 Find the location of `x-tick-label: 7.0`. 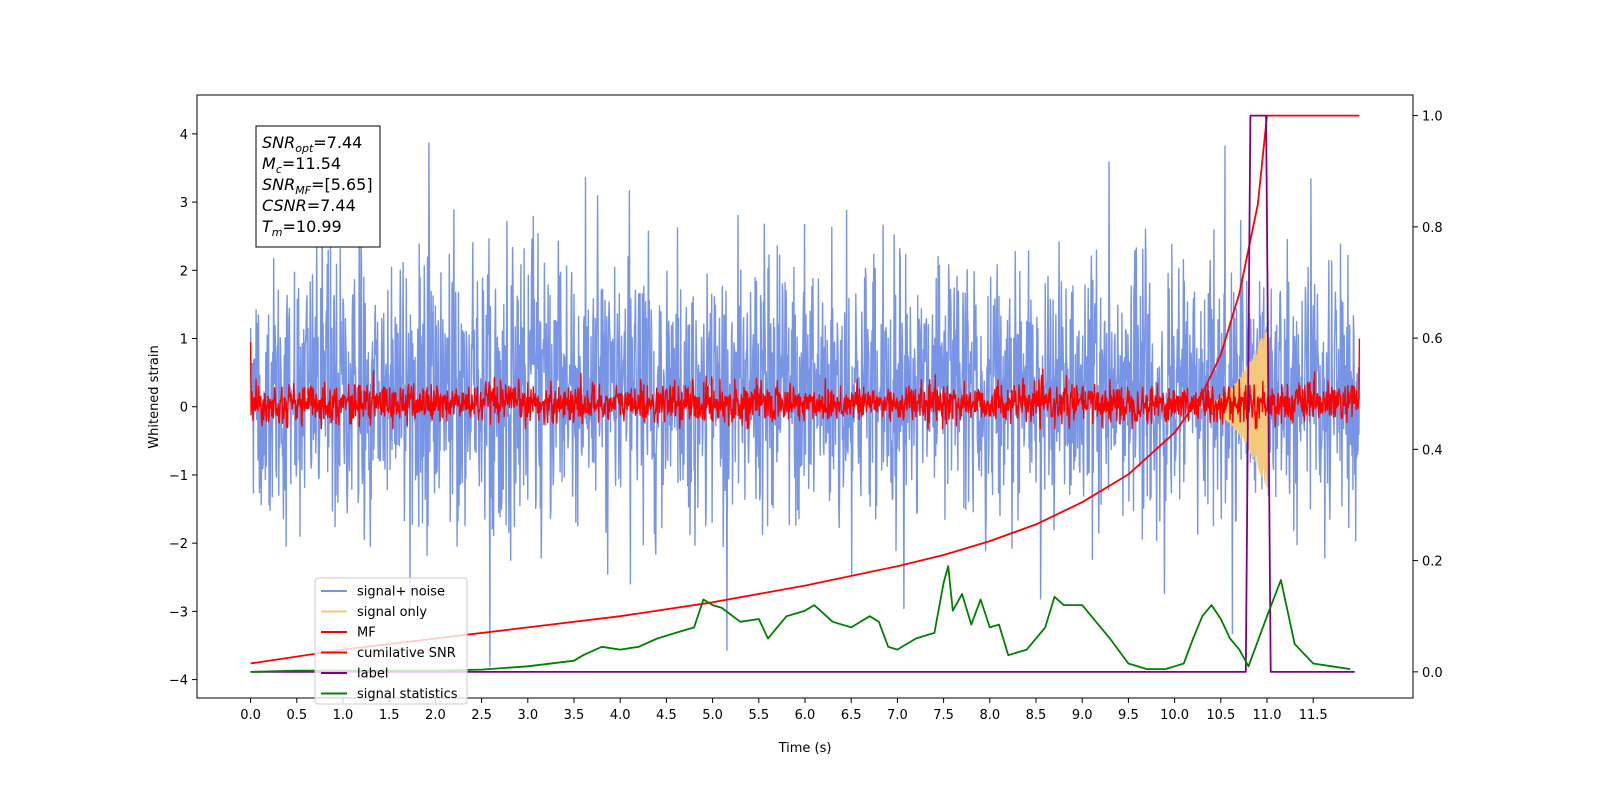

x-tick-label: 7.0 is located at coordinates (897, 715).